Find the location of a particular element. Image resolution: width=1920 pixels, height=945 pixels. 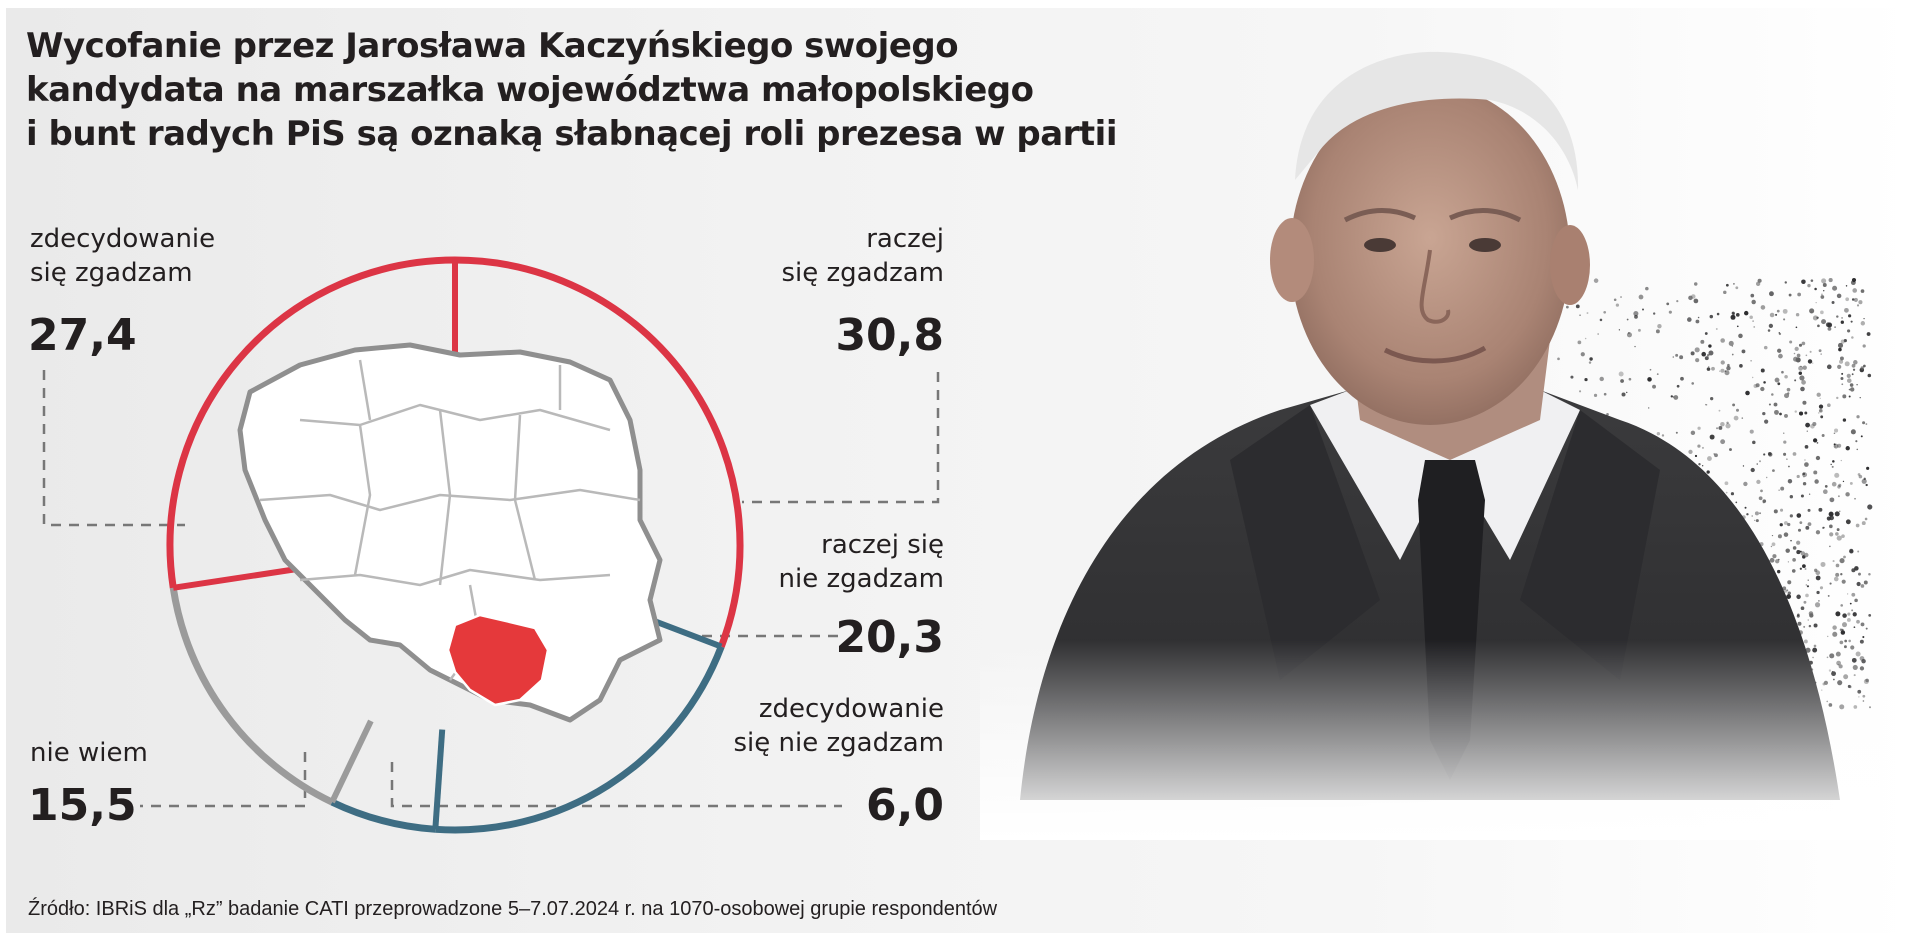

slice-rather-disagree is located at coordinates (580, 739).